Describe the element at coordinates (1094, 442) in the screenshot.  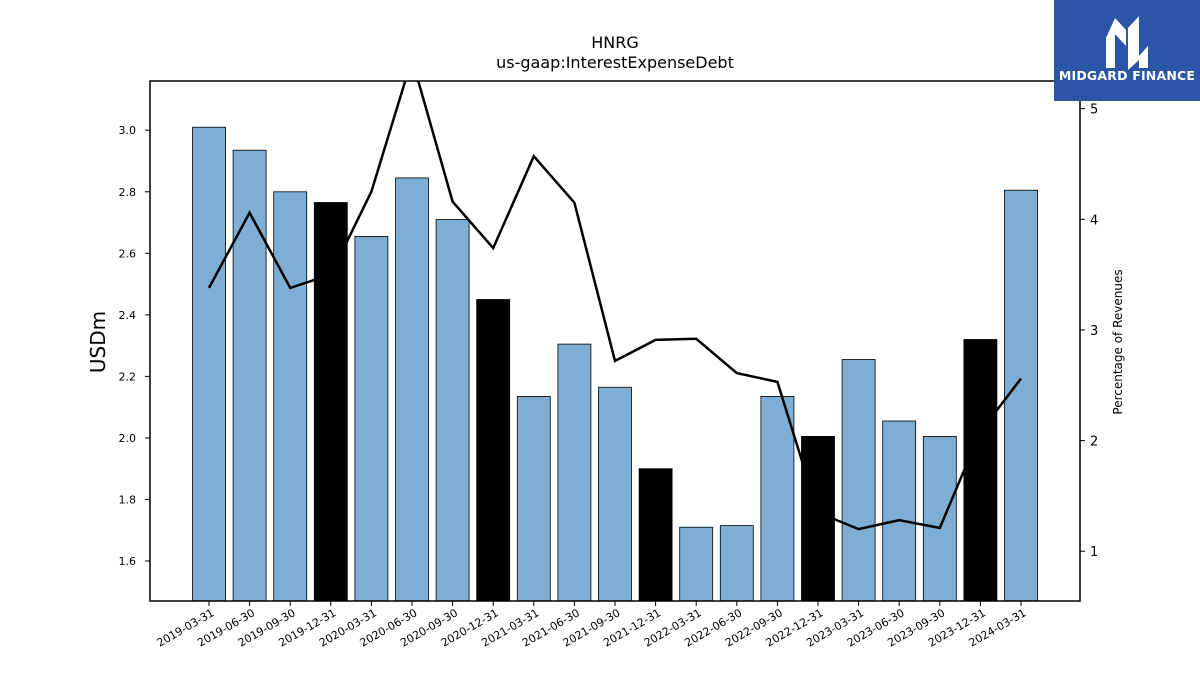
I see `y2-tick-label: 2` at that location.